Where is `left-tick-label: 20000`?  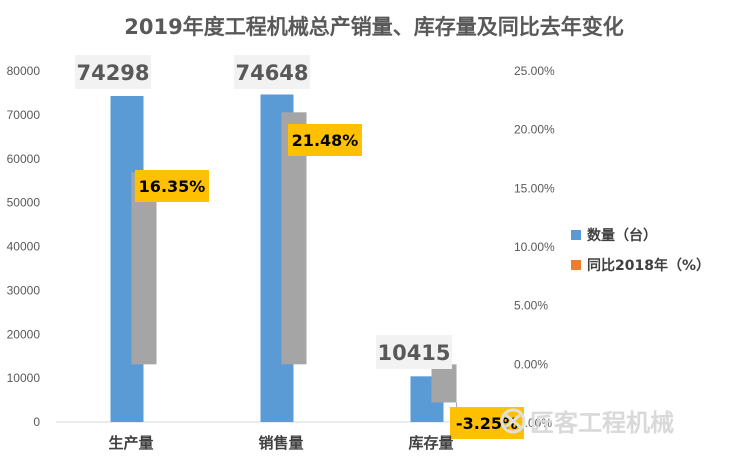
left-tick-label: 20000 is located at coordinates (24, 334).